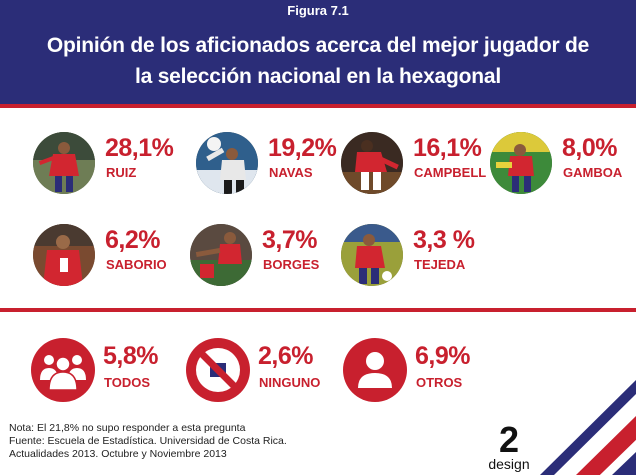 The width and height of the screenshot is (636, 475). What do you see at coordinates (444, 240) in the screenshot?
I see `pct-tejeda: 3,3 %` at bounding box center [444, 240].